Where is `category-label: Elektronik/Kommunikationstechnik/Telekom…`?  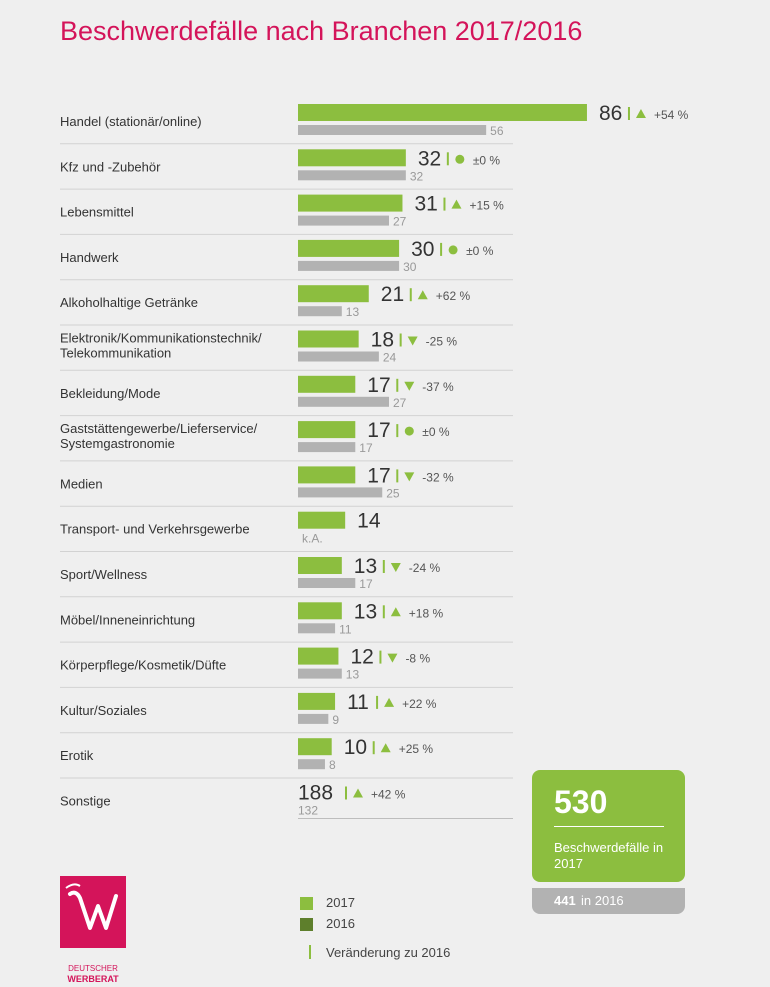 category-label: Elektronik/Kommunikationstechnik/Telekom… is located at coordinates (161, 346).